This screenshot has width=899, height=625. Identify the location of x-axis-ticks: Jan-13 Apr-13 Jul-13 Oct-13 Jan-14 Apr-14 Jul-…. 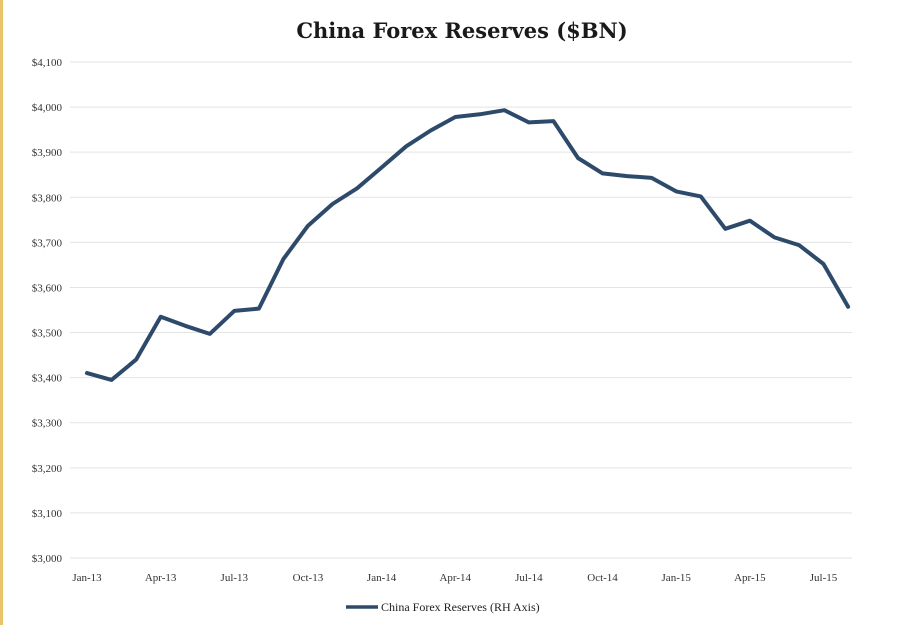
(454, 578).